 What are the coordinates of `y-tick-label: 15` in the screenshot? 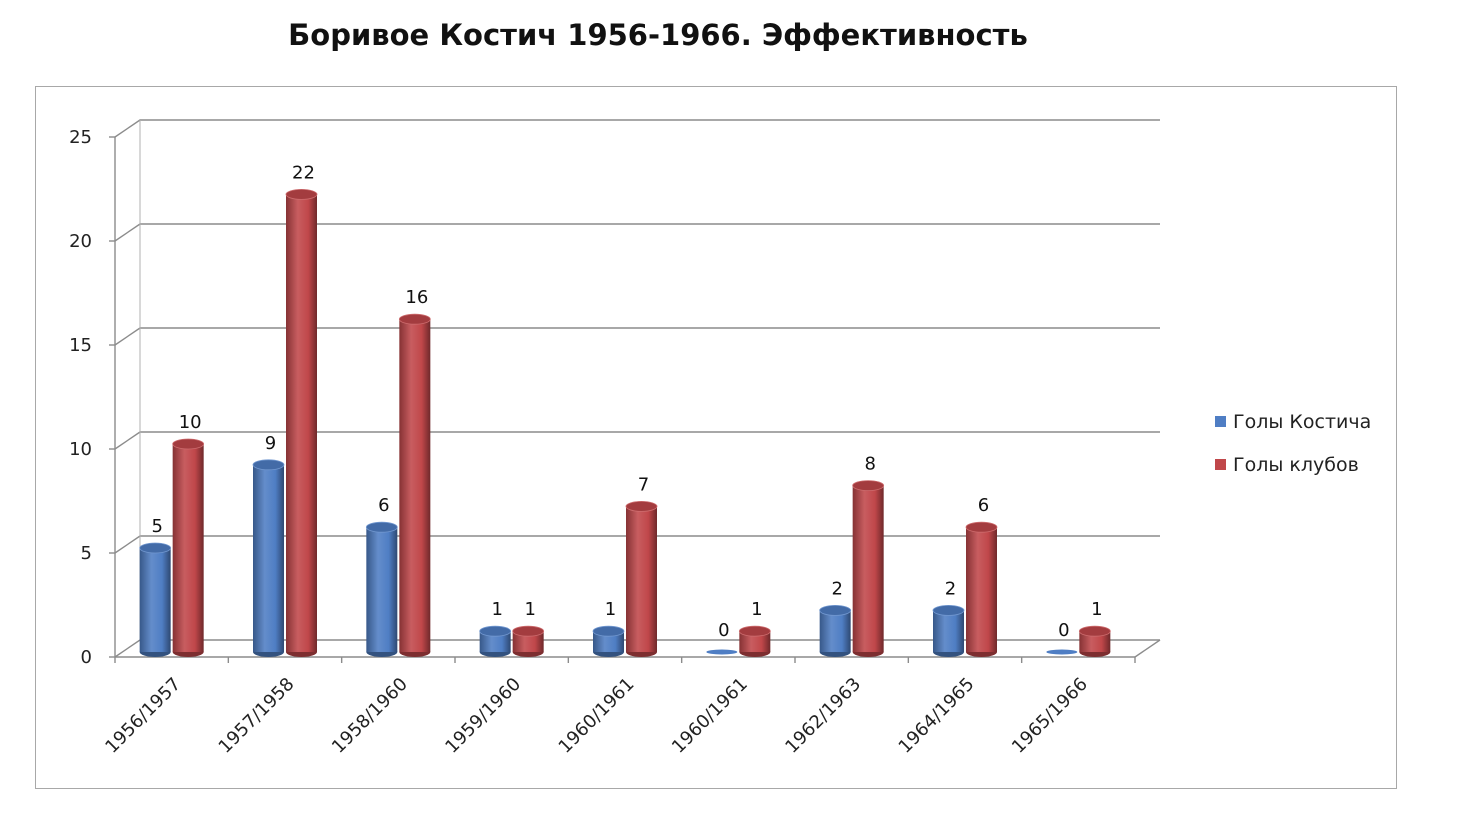 It's located at (80, 345).